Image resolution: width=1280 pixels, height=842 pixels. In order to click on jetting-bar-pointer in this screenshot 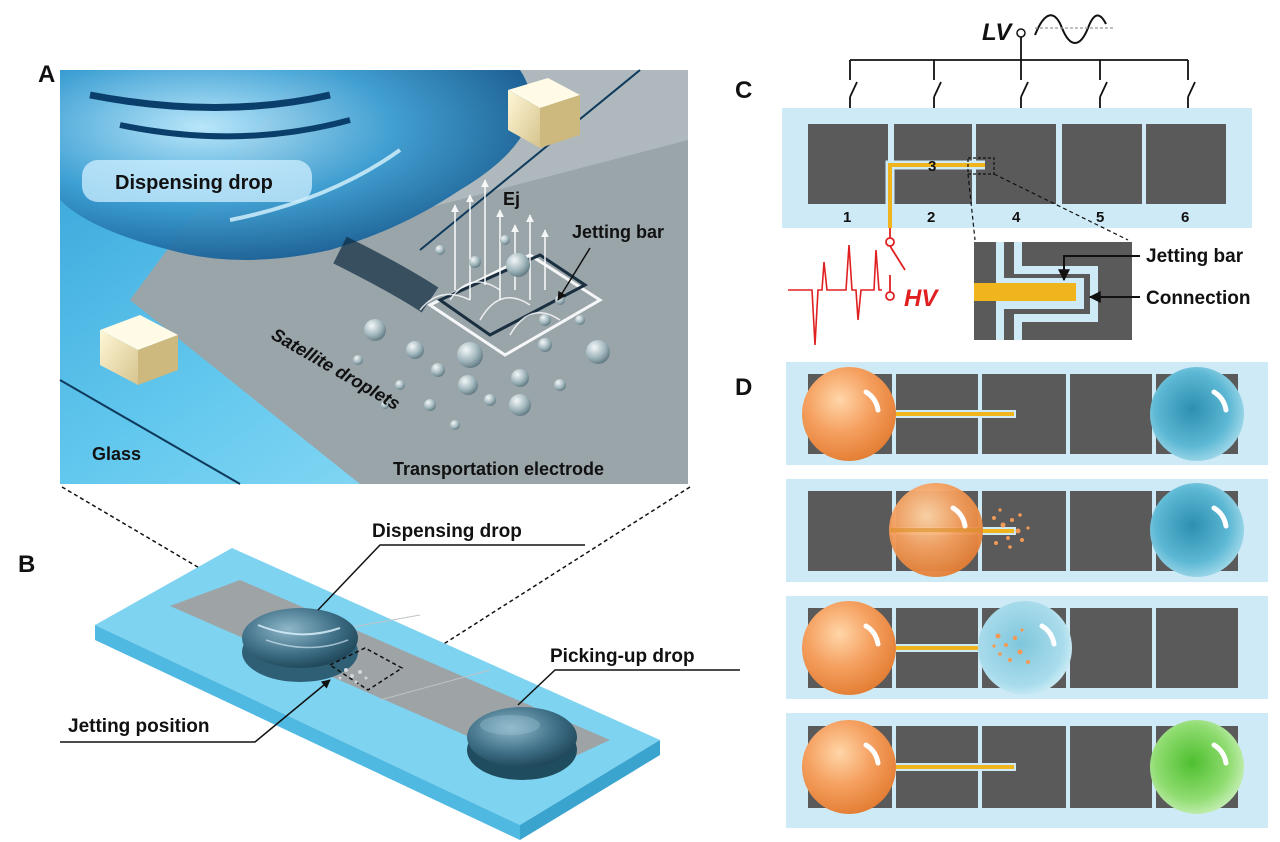, I will do `click(574, 274)`.